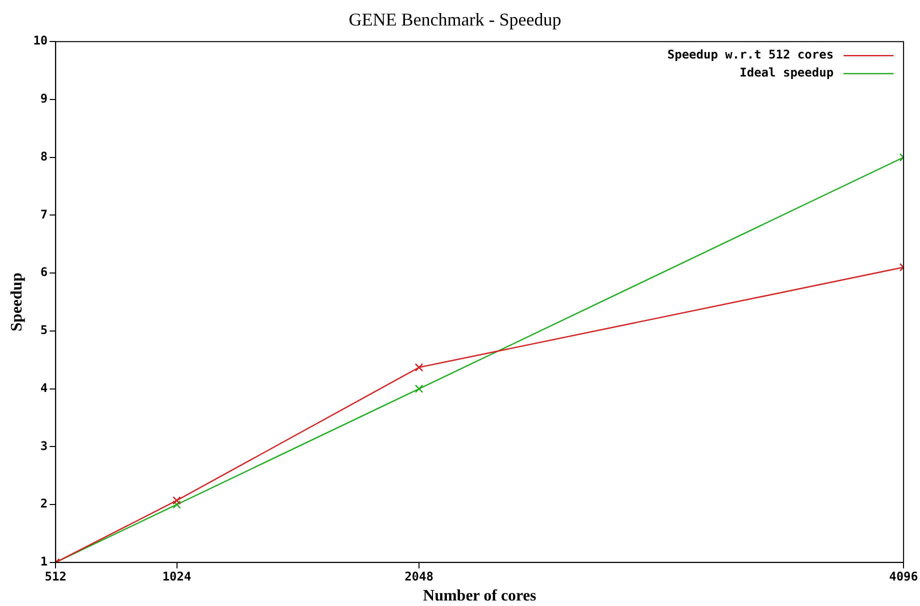 The image size is (920, 606). I want to click on y-tick-label: 1, so click(44, 561).